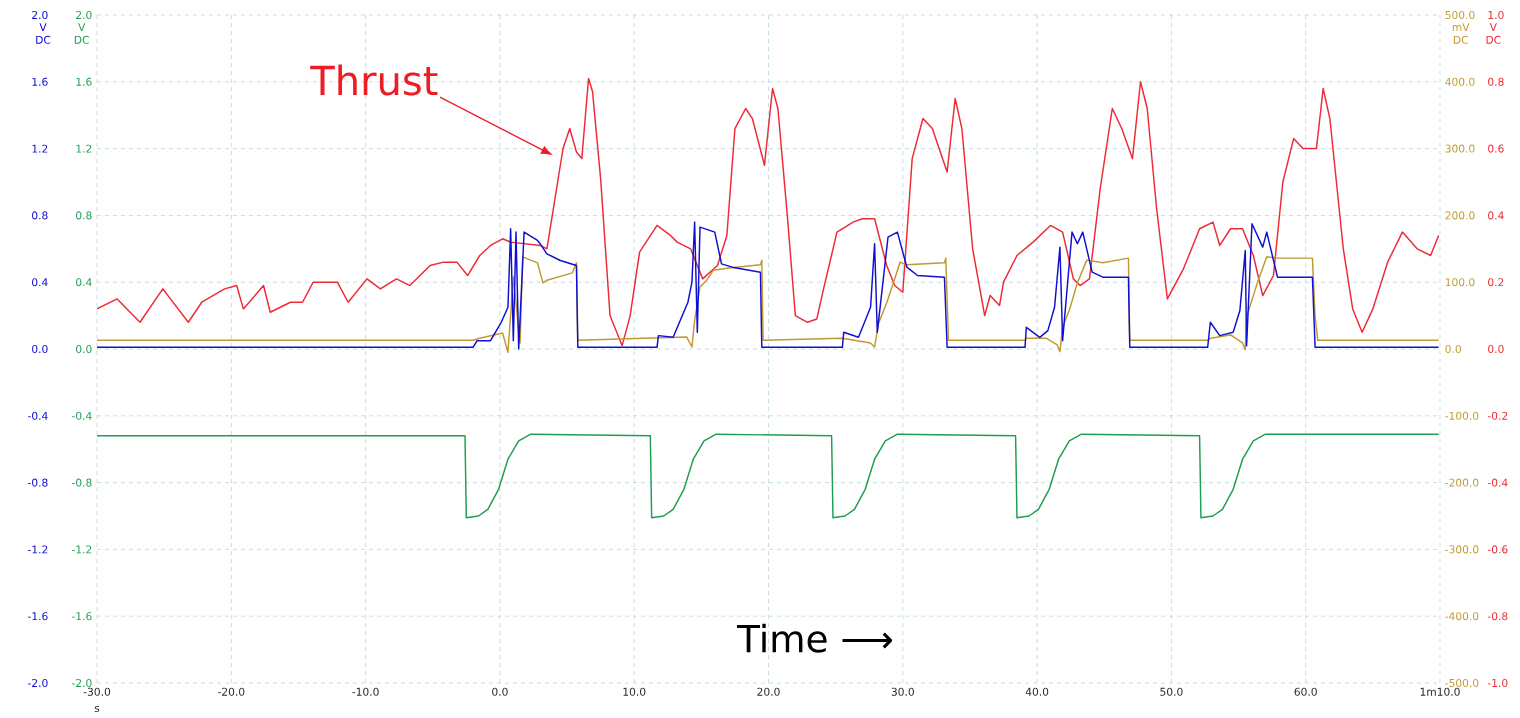 The width and height of the screenshot is (1520, 718). I want to click on text: 2.0, so click(40, 15).